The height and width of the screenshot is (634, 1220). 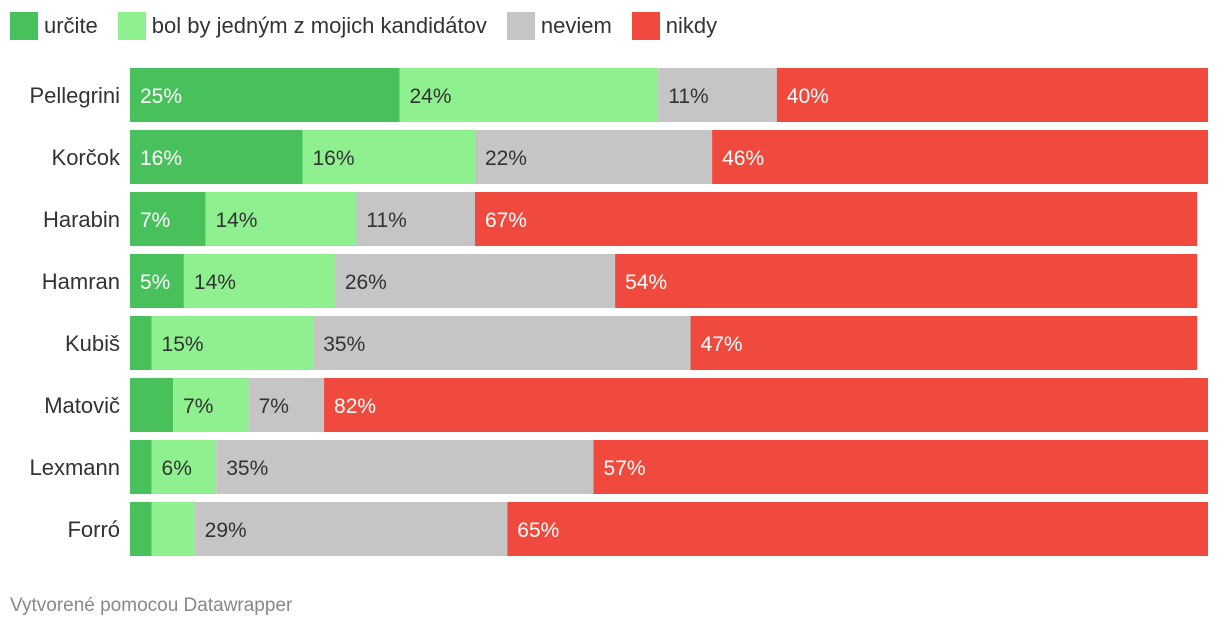 What do you see at coordinates (274, 406) in the screenshot?
I see `data-label-matovic-series-2: 7%` at bounding box center [274, 406].